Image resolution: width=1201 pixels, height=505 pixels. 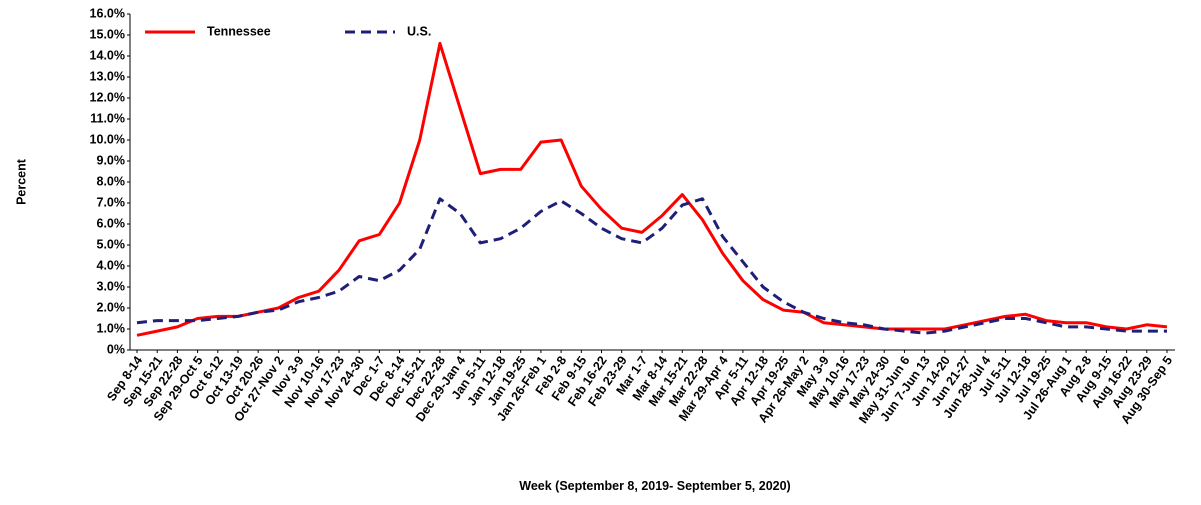 I want to click on y-tick-label: 9.0%, so click(x=111, y=160).